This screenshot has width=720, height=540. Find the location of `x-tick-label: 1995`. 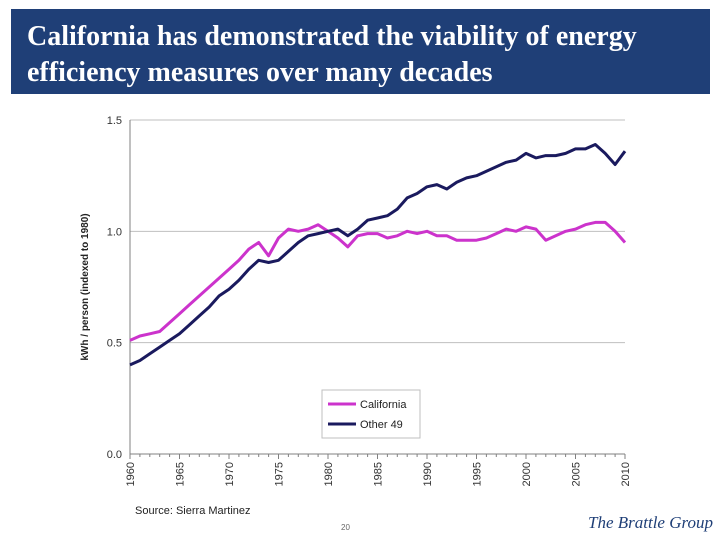

x-tick-label: 1995 is located at coordinates (478, 474).